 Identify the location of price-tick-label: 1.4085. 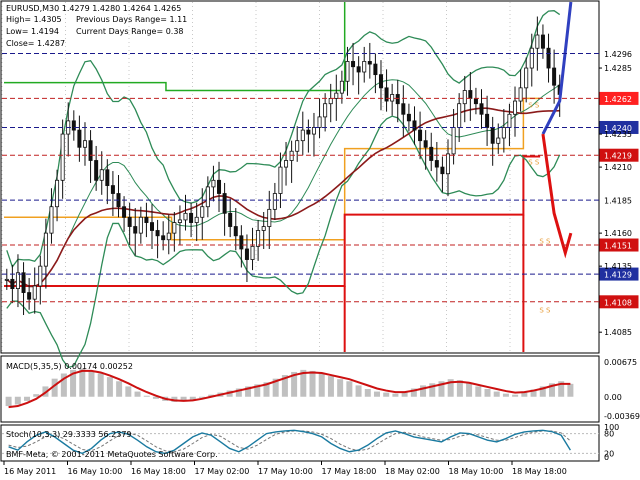
(618, 332).